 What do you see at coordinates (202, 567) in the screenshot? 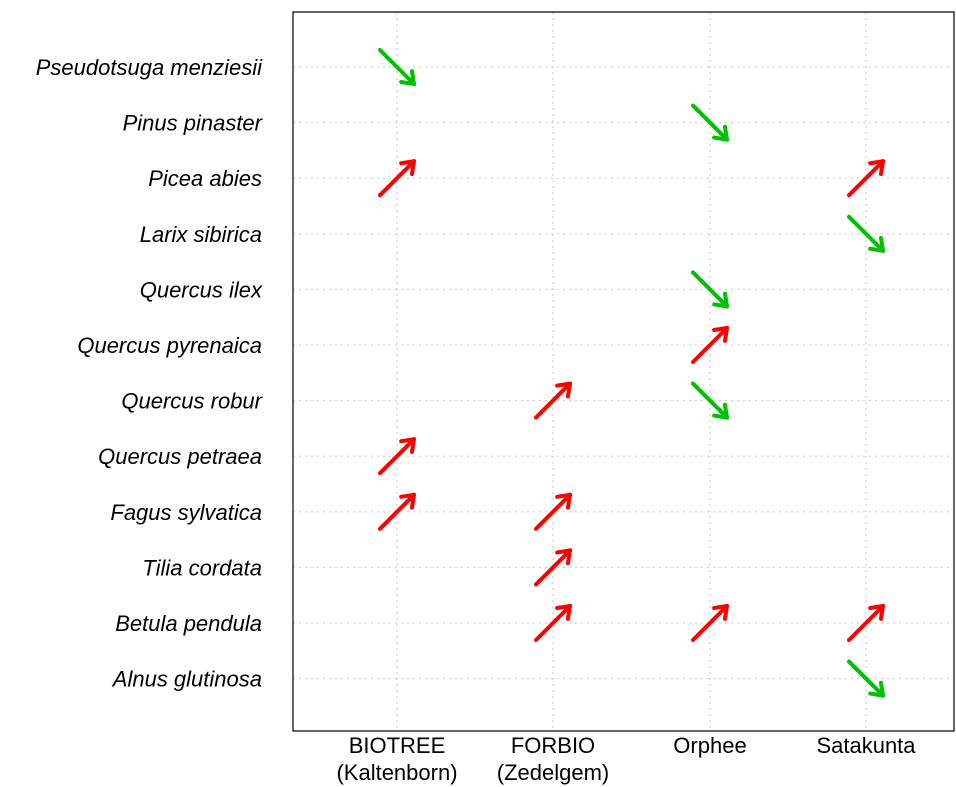
I see `species-label: Tilia cordata` at bounding box center [202, 567].